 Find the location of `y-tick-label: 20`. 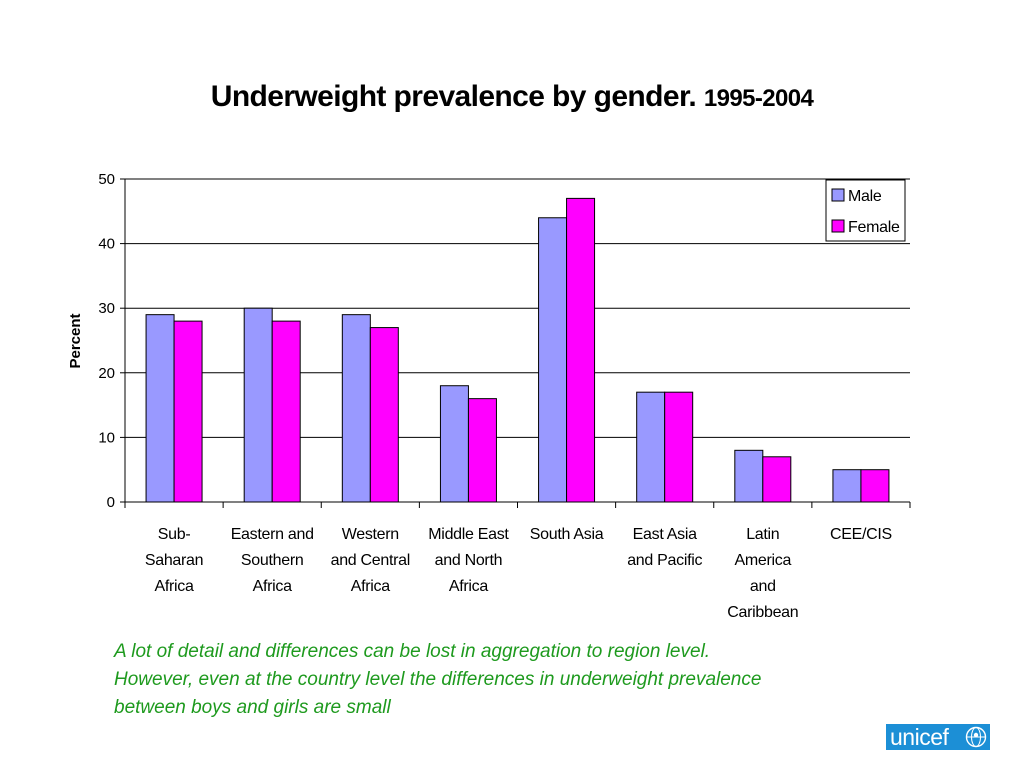

y-tick-label: 20 is located at coordinates (106, 373).